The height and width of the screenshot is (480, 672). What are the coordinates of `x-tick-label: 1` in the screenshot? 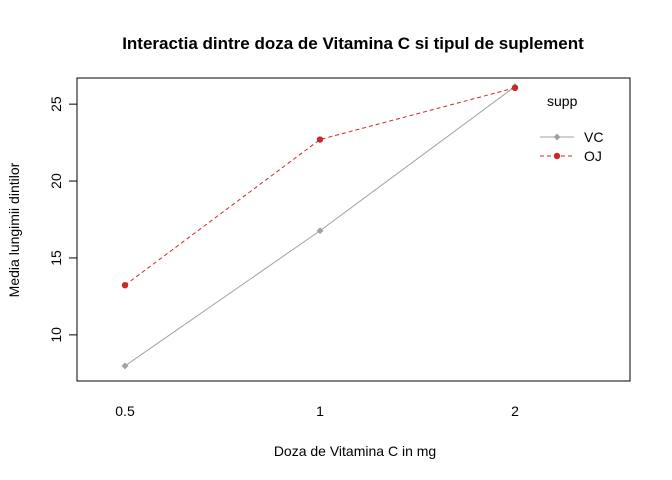 It's located at (320, 411).